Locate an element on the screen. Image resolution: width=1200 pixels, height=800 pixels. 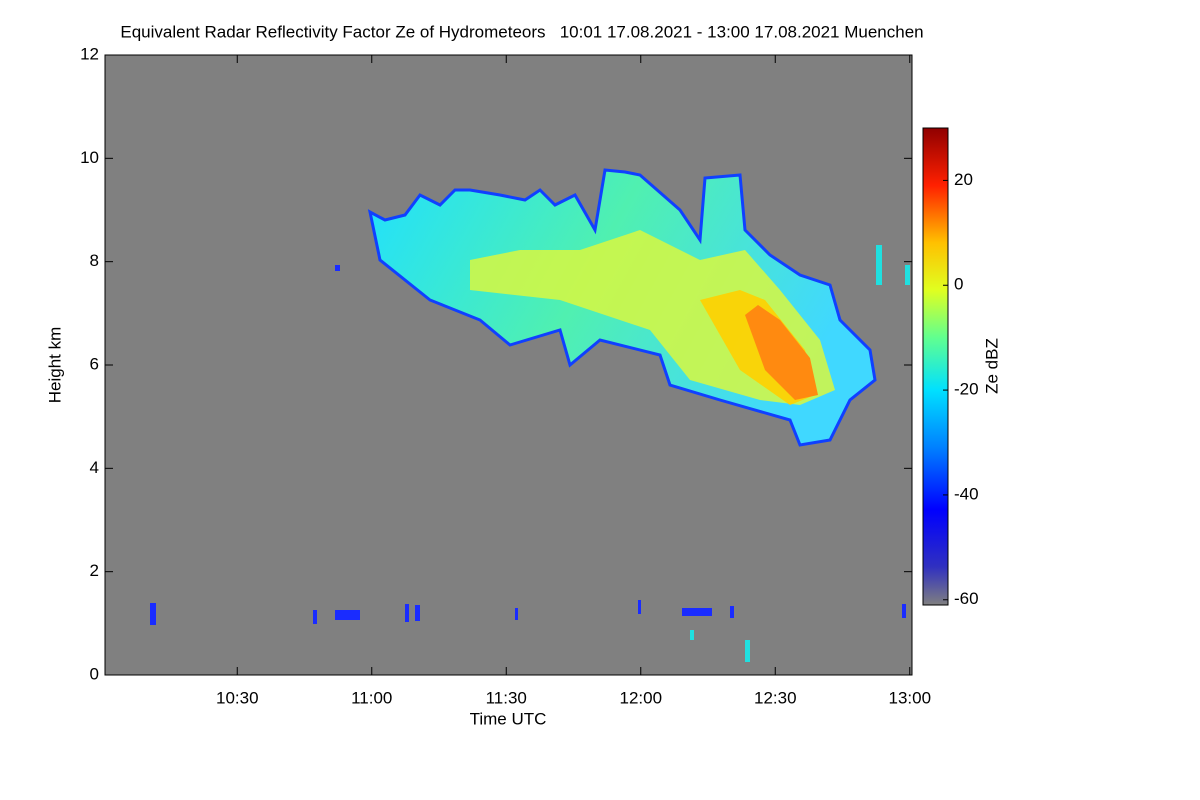
y-tick-label: 12 is located at coordinates (89, 53).